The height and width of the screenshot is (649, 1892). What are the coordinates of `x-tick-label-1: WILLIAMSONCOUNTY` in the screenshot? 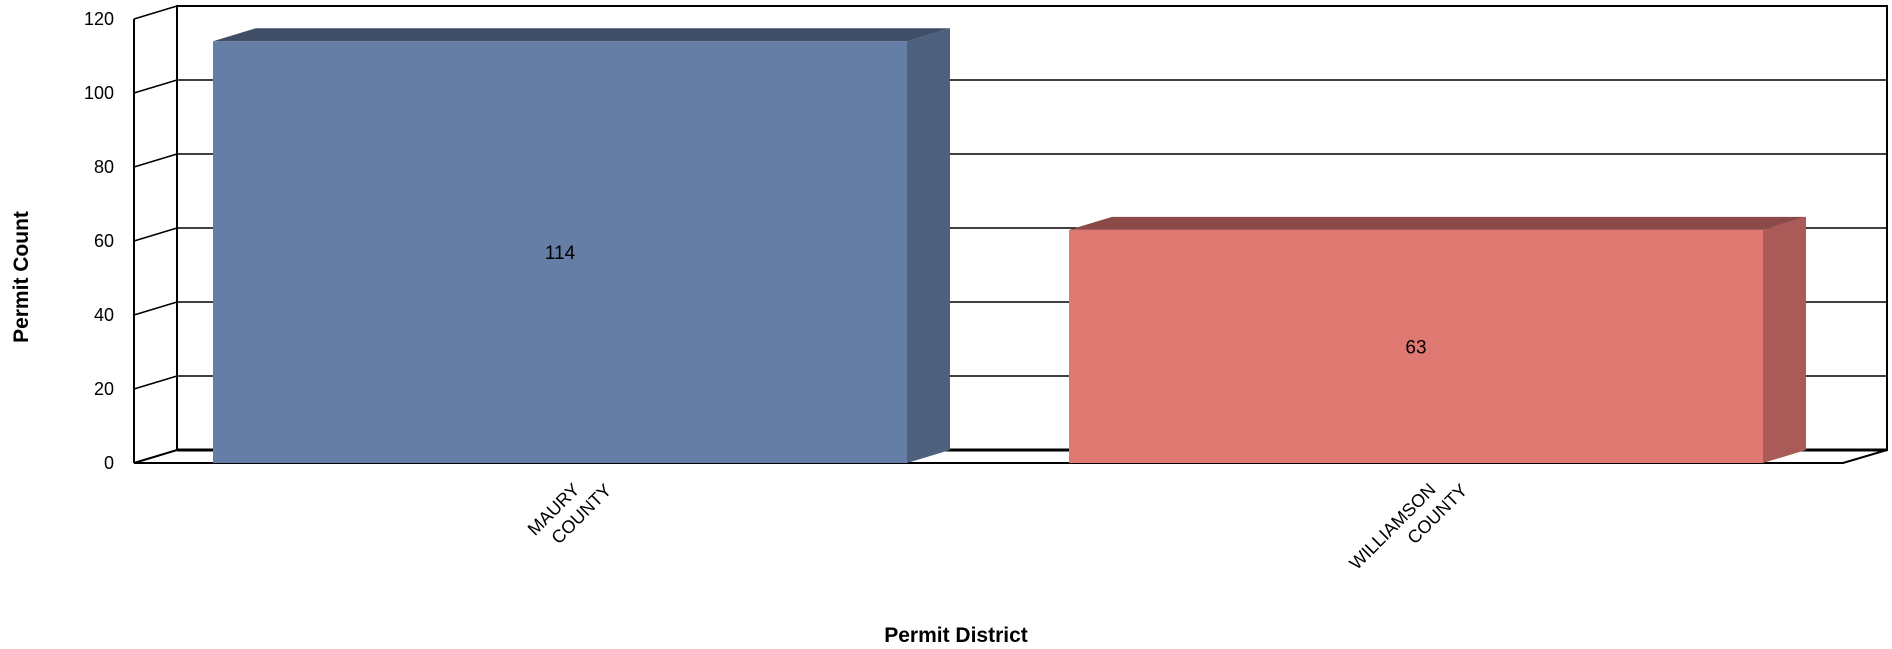 It's located at (1408, 527).